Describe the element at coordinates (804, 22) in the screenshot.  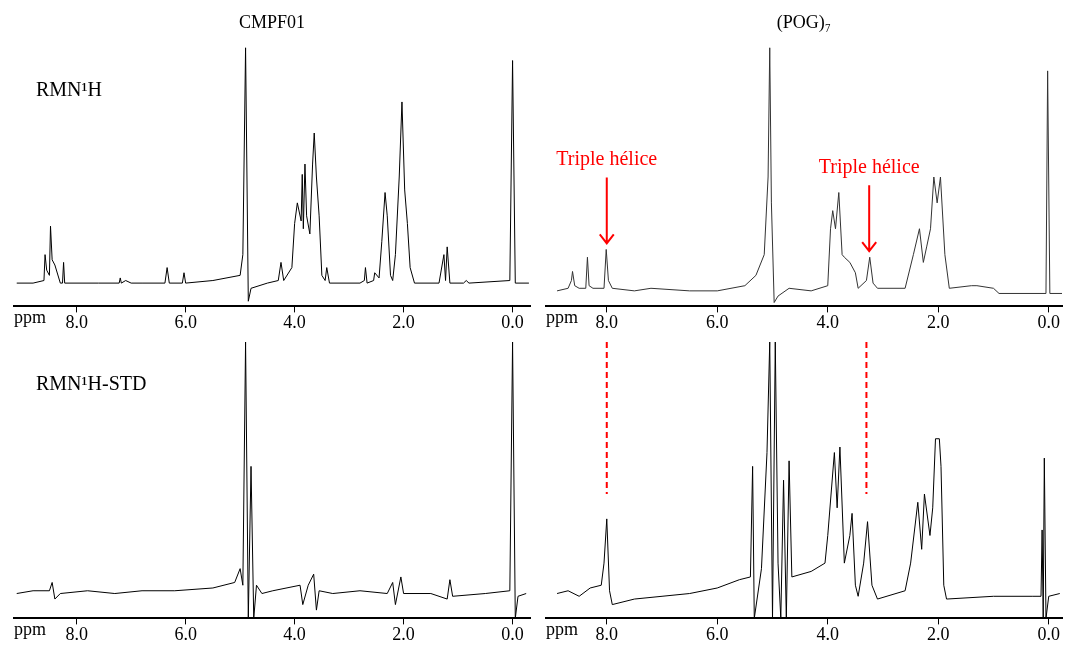
I see `chart-title: (POG)₇` at that location.